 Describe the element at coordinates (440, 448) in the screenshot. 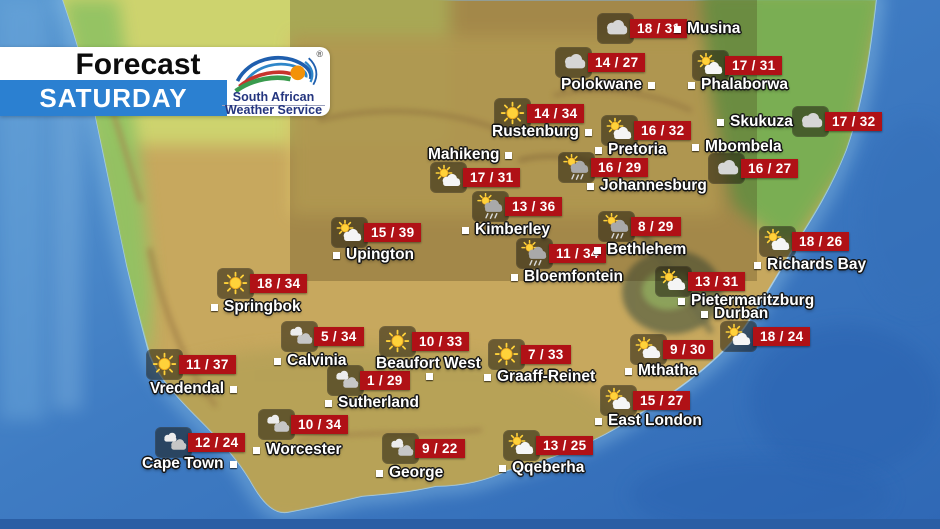

I see `temp-badge: 9 / 22` at that location.